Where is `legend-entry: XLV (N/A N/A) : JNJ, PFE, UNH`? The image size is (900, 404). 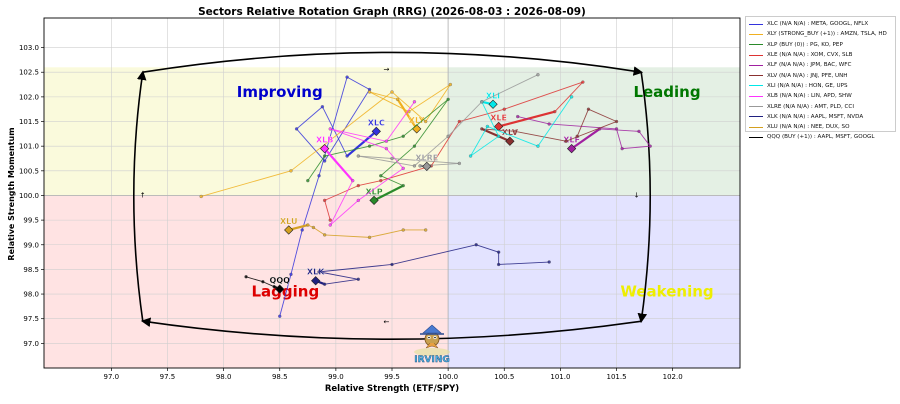
legend-entry: XLV (N/A N/A) : JNJ, PFE, UNH is located at coordinates (820, 75).